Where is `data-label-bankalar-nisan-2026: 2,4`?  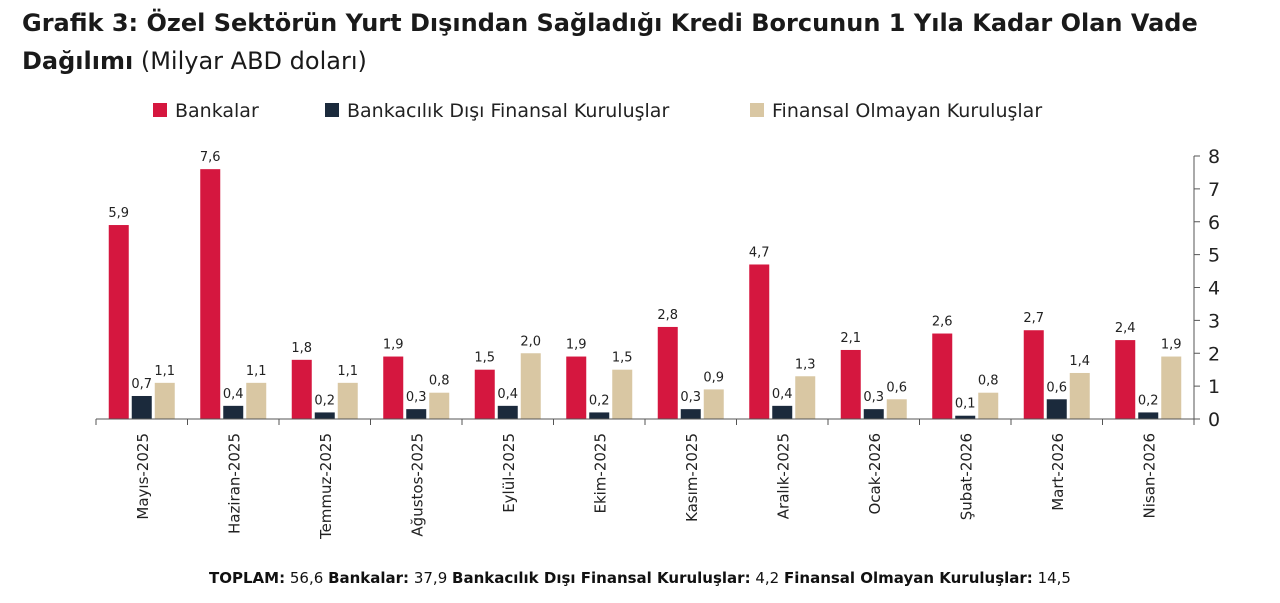 data-label-bankalar-nisan-2026: 2,4 is located at coordinates (1125, 328).